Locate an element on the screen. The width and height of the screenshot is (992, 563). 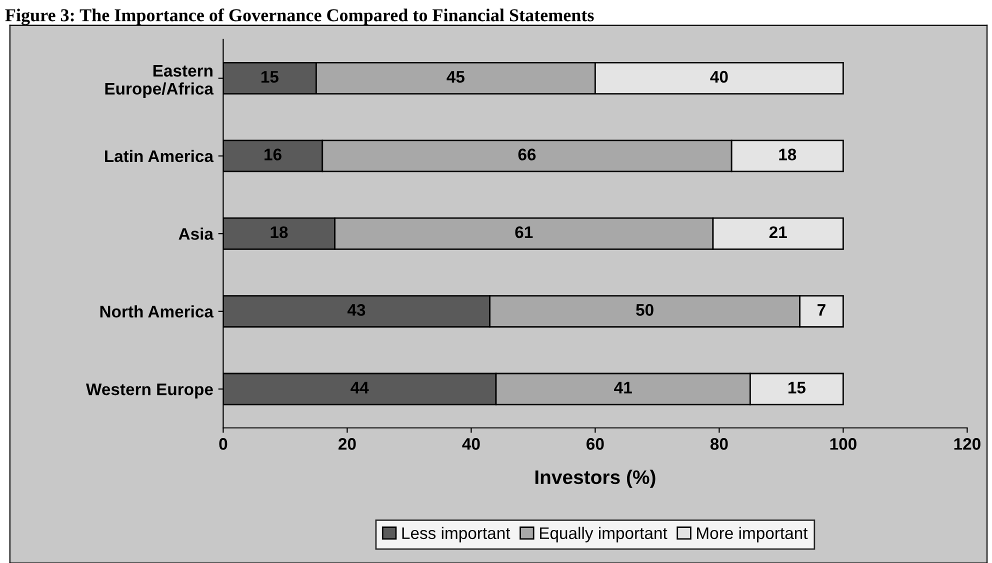
data-label: 44 is located at coordinates (359, 388).